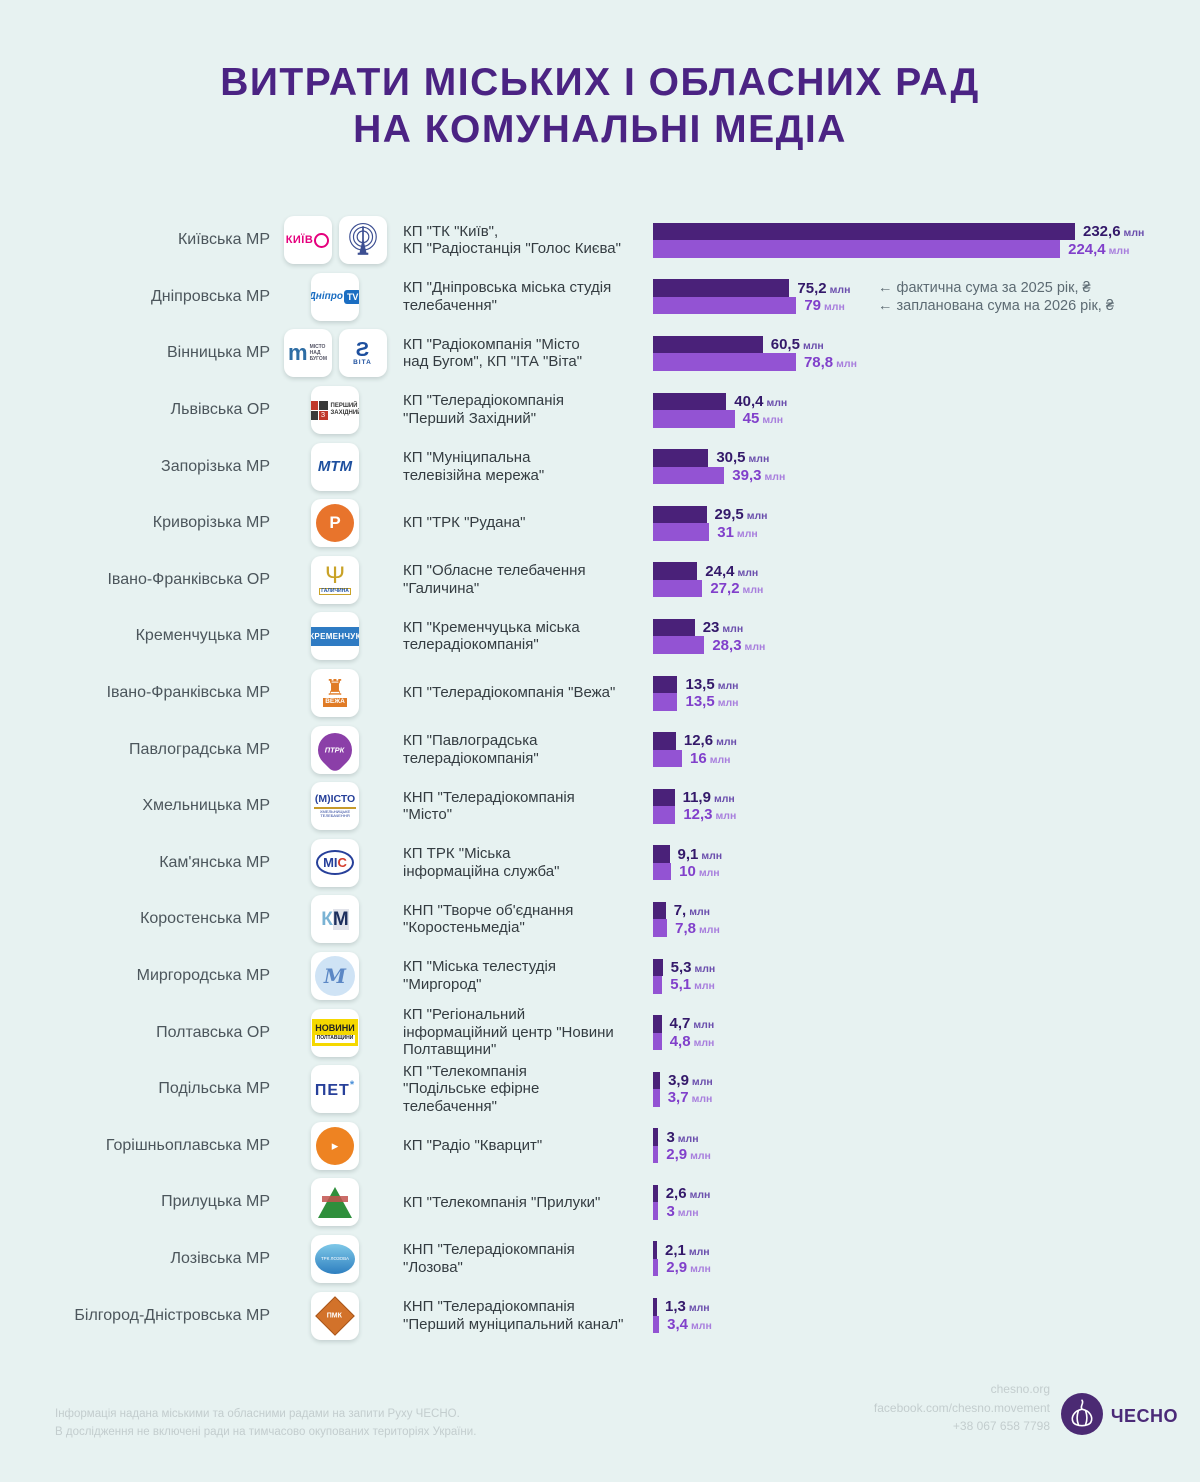 This screenshot has width=1200, height=1482. What do you see at coordinates (335, 1032) in the screenshot?
I see `novyny-poltavshchyny-icon: НОВИНИ ПОЛТАВЩИНИ` at bounding box center [335, 1032].